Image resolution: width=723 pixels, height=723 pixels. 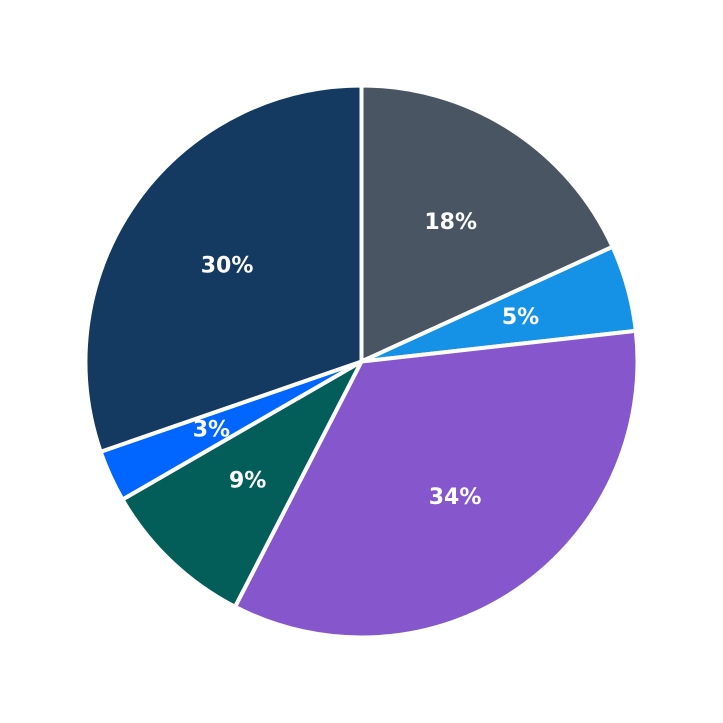 I want to click on pie-slice-label-5: 30%, so click(x=227, y=265).